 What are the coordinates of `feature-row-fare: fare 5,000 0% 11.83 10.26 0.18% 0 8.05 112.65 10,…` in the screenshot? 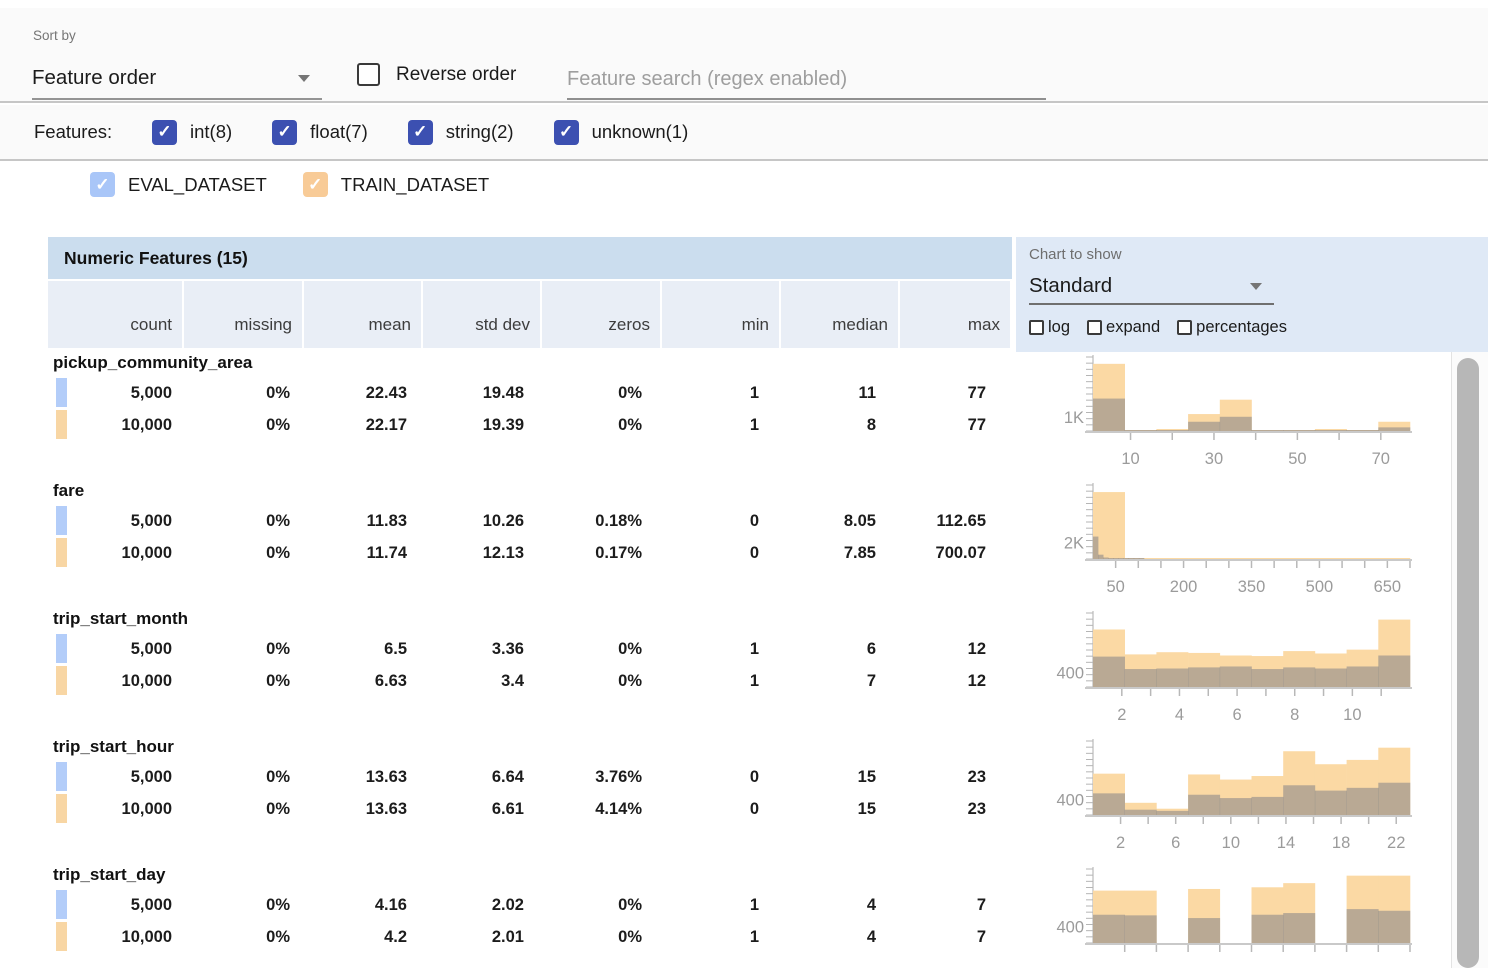 It's located at (744, 544).